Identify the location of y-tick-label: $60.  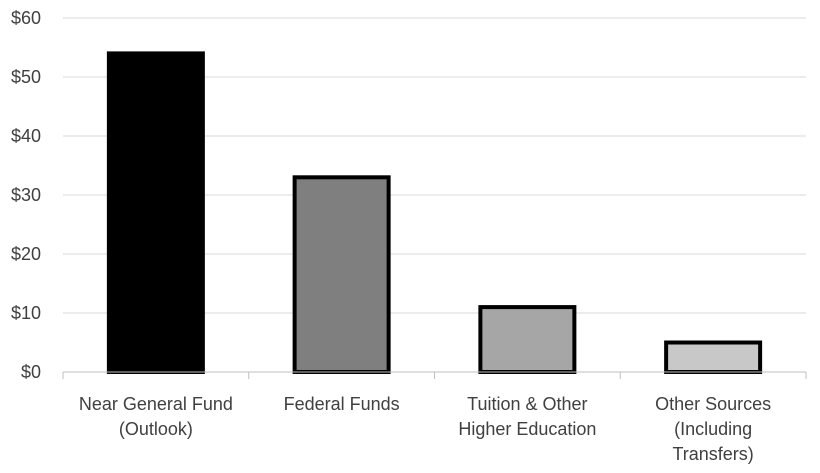
(26, 18).